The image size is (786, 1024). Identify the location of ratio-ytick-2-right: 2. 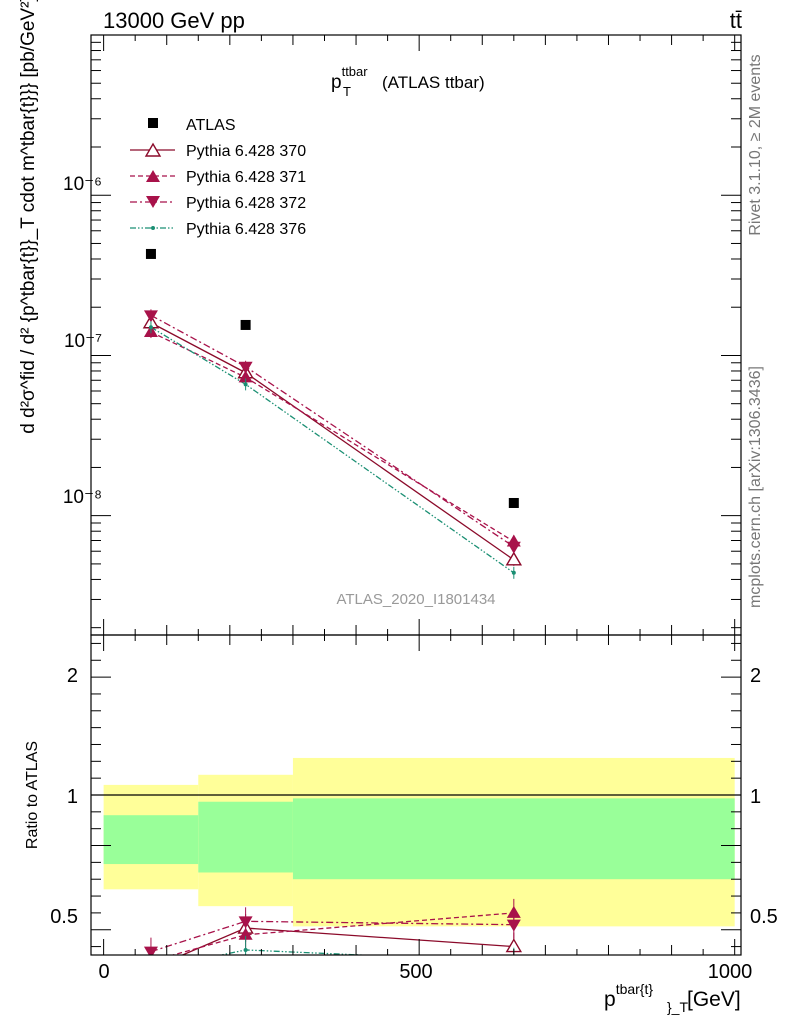
(755, 676).